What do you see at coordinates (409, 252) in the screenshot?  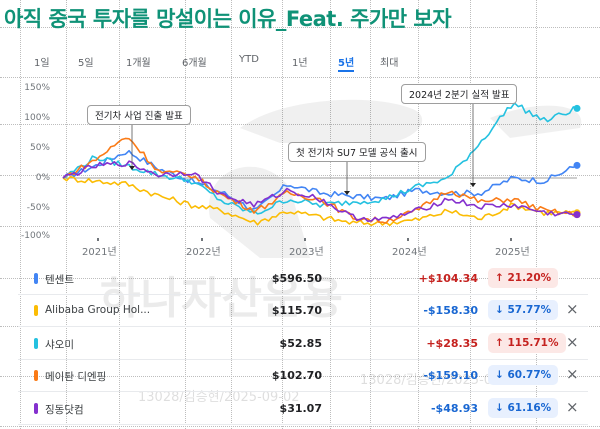 I see `x-tick-2024: 2024년` at bounding box center [409, 252].